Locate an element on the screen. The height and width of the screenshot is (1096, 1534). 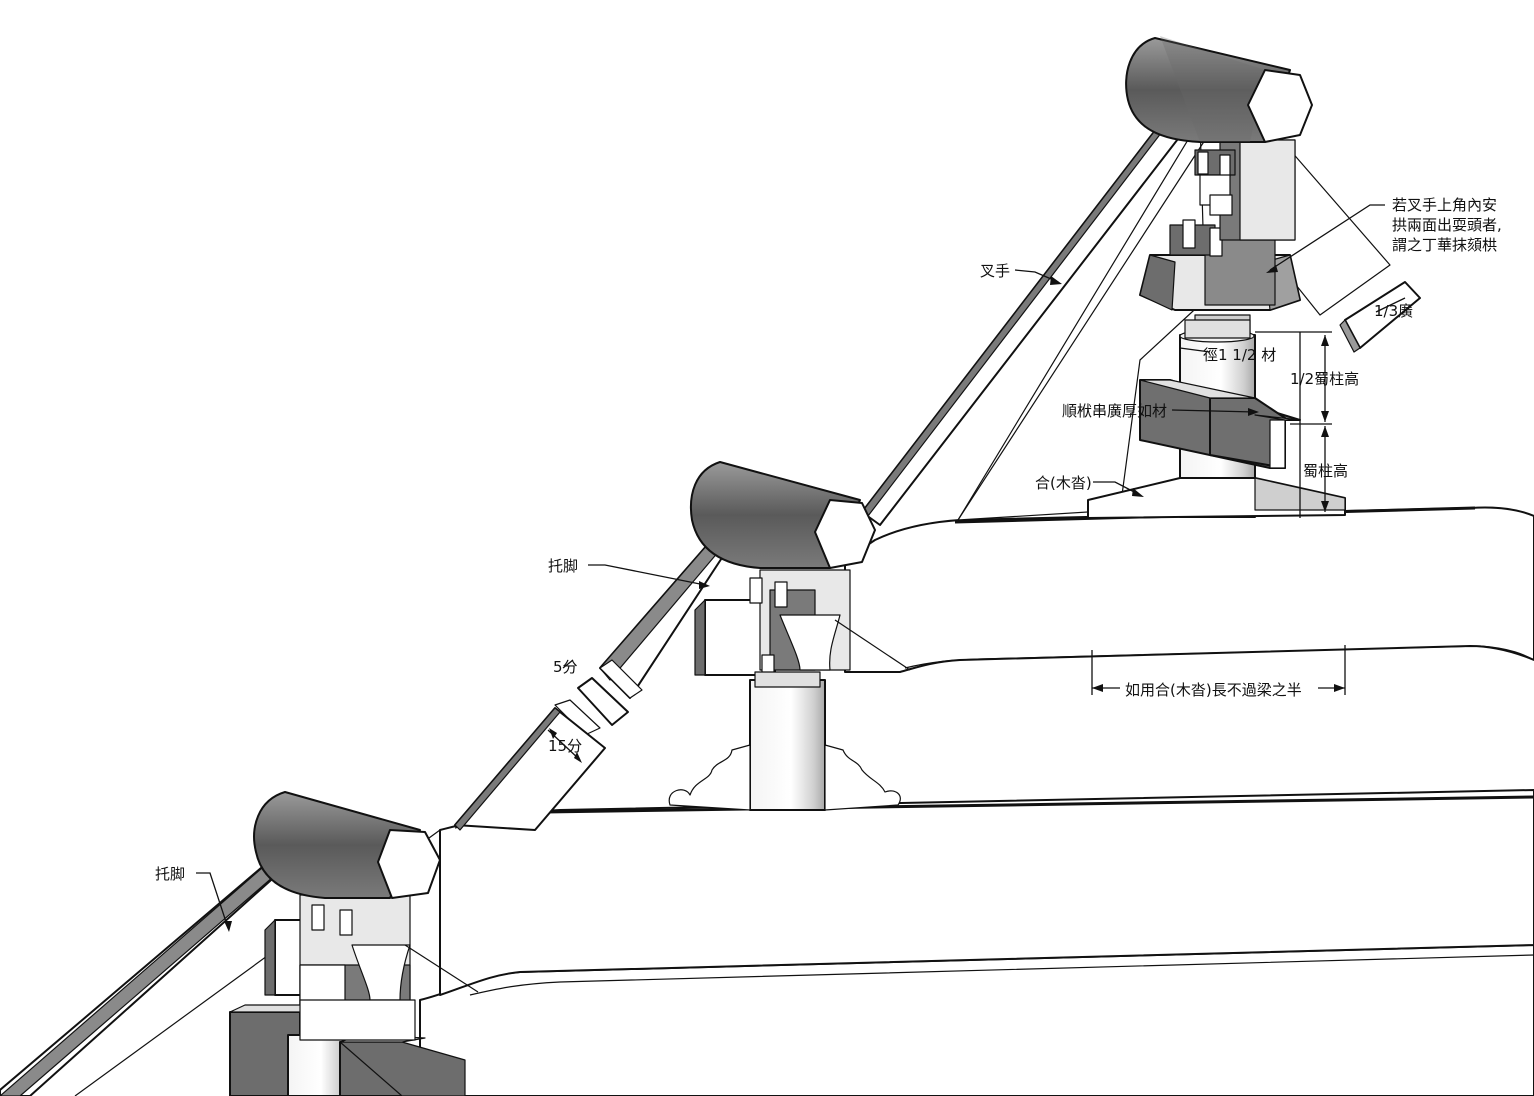
label-half-post-height: 1/2蜀柱高 is located at coordinates (1324, 379).